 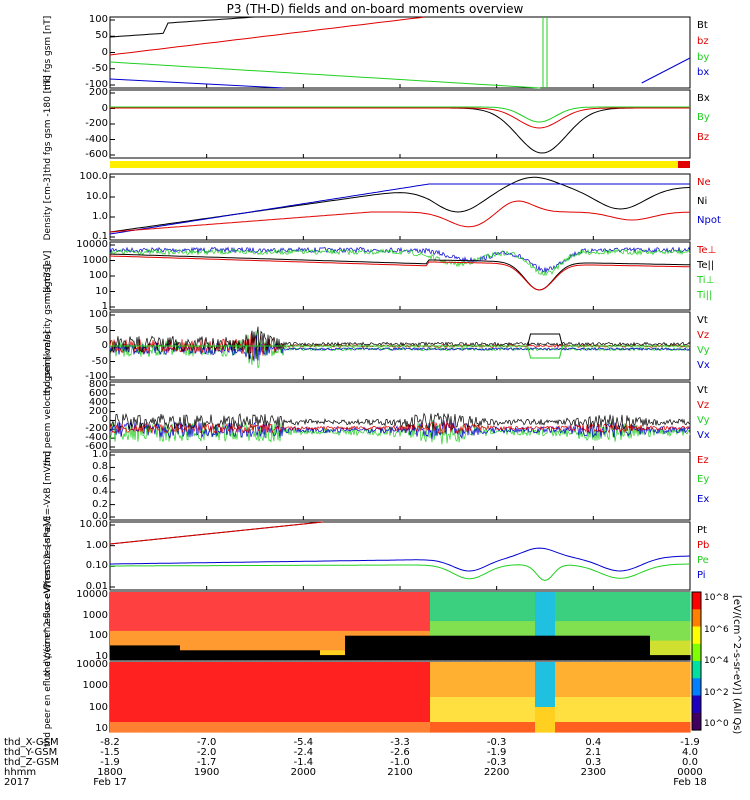 What do you see at coordinates (31, 742) in the screenshot?
I see `ephemeris-label: thd_X-GSM` at bounding box center [31, 742].